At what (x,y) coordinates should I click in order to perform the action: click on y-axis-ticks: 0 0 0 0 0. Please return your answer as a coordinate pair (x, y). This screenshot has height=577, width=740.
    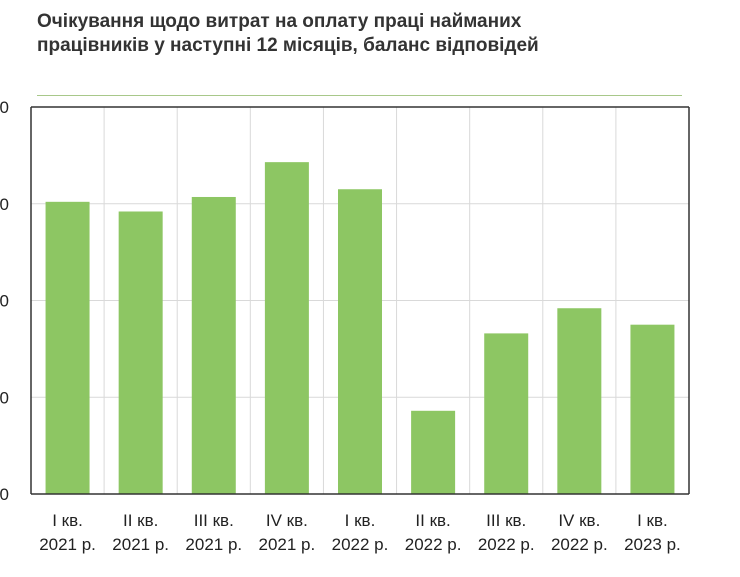
    Looking at the image, I should click on (4, 301).